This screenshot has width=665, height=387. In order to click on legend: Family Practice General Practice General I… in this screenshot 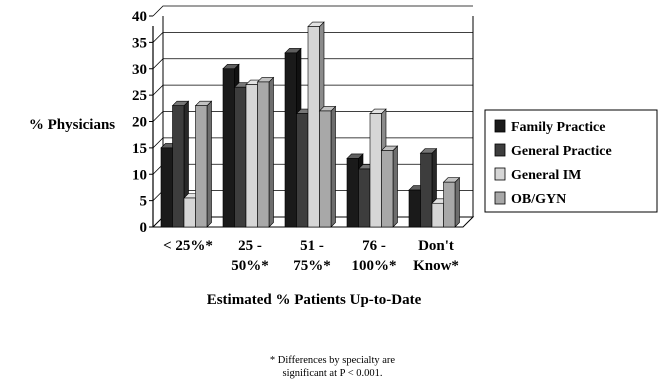, I will do `click(571, 161)`.